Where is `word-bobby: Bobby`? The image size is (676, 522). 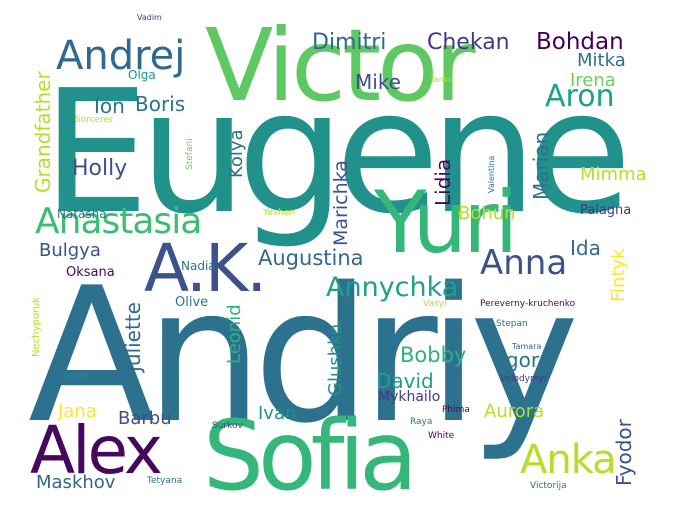 word-bobby: Bobby is located at coordinates (433, 355).